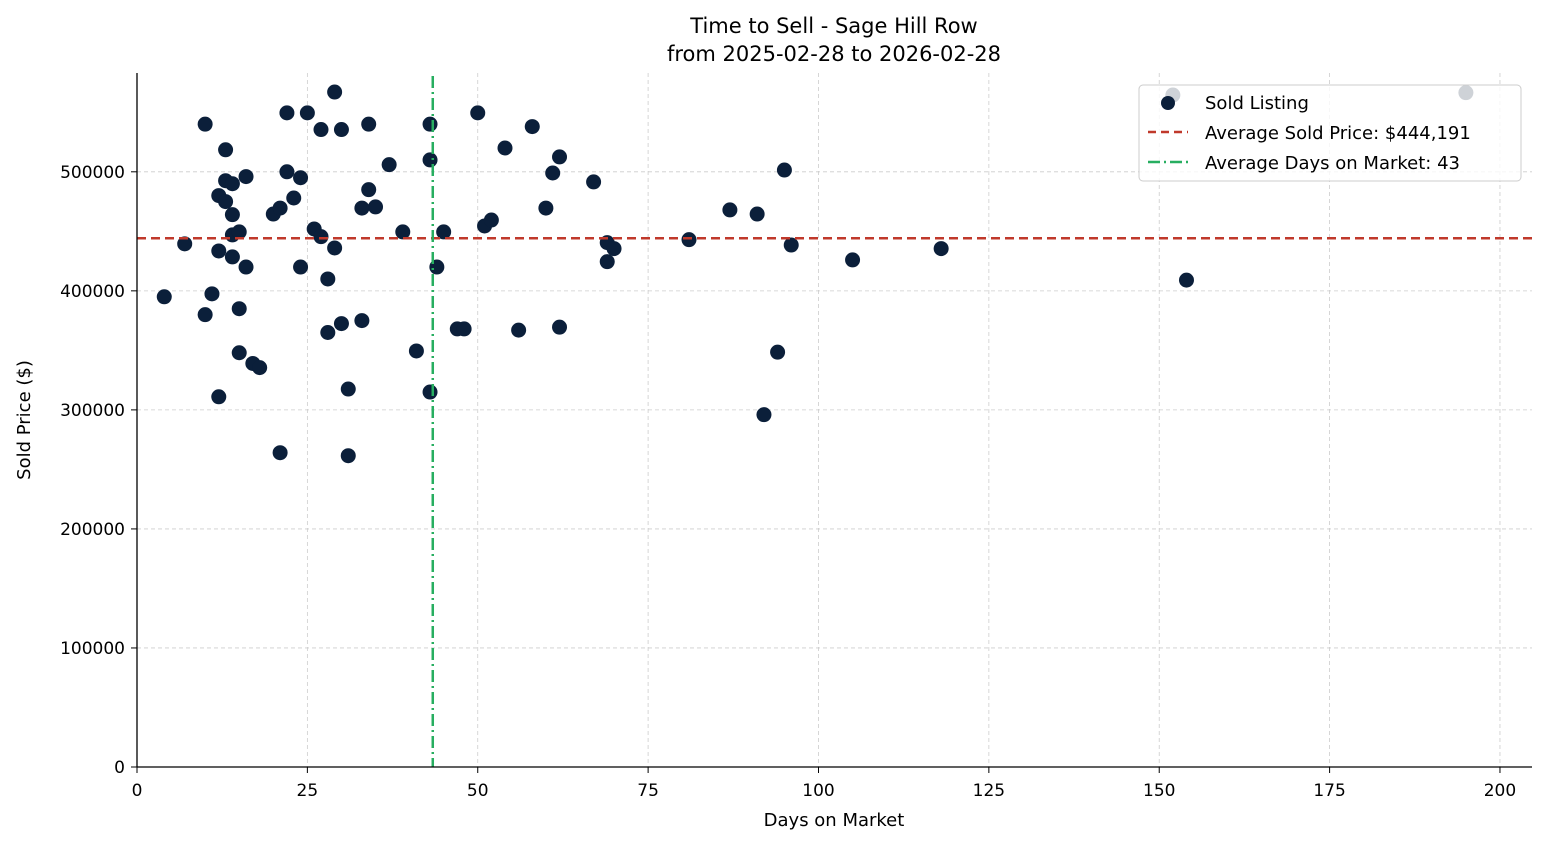 Image resolution: width=1547 pixels, height=849 pixels. I want to click on legend-label-sold: Sold Listing, so click(1257, 103).